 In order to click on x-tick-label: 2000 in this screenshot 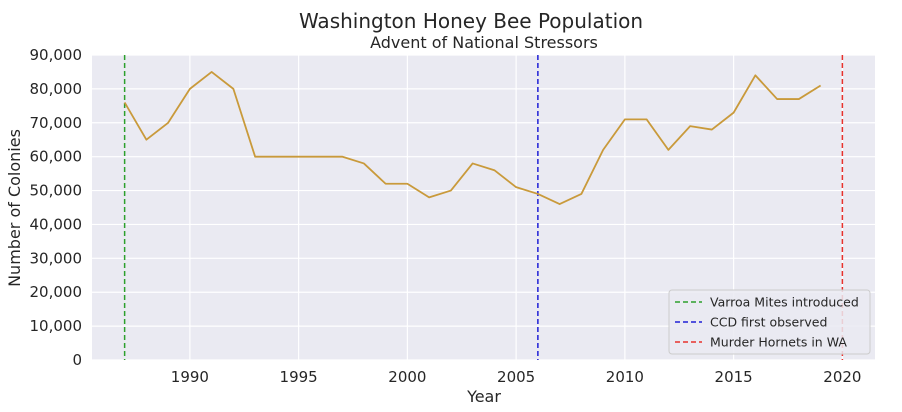, I will do `click(407, 377)`.